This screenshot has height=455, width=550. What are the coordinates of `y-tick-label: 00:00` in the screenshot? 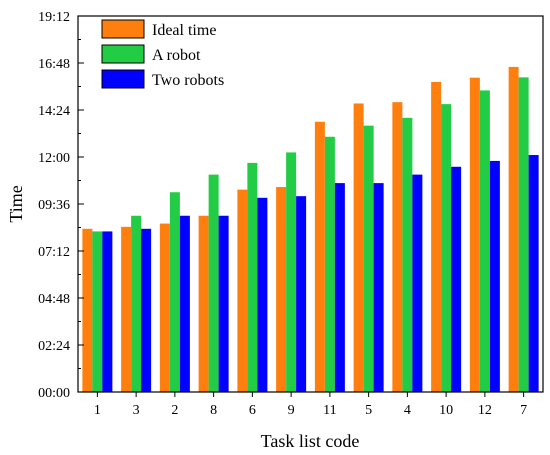 It's located at (54, 393).